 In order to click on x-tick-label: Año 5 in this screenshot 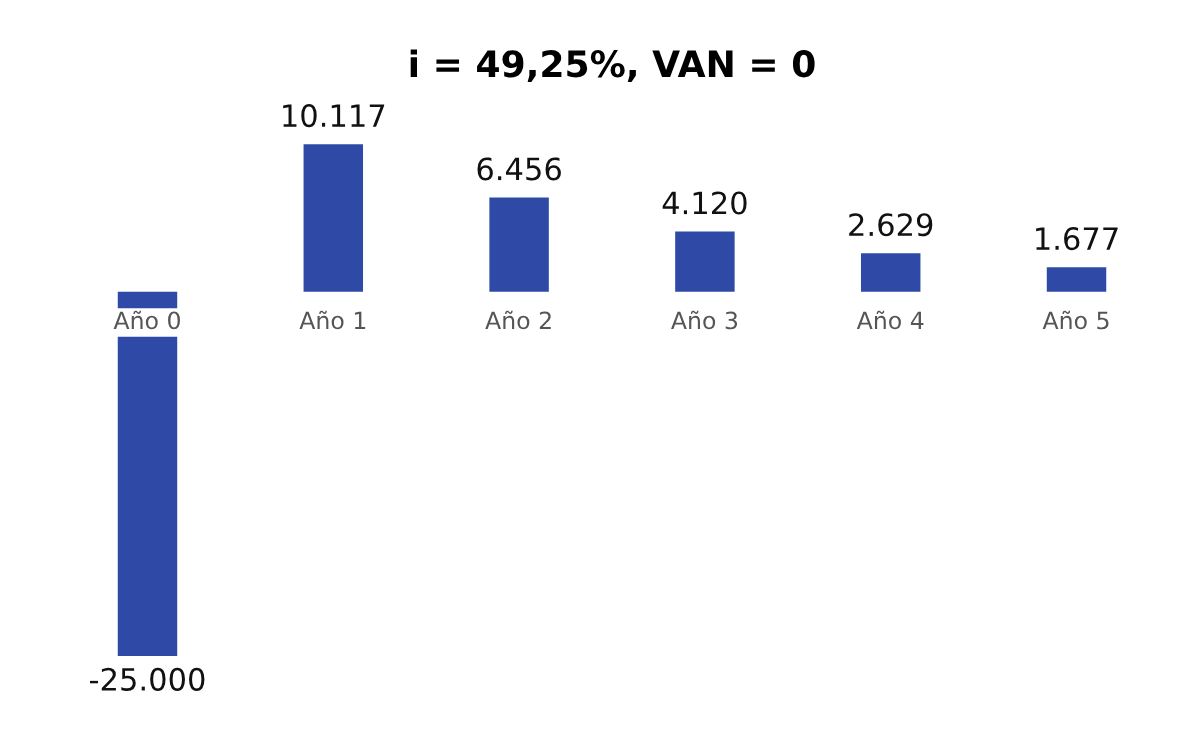, I will do `click(1075, 320)`.